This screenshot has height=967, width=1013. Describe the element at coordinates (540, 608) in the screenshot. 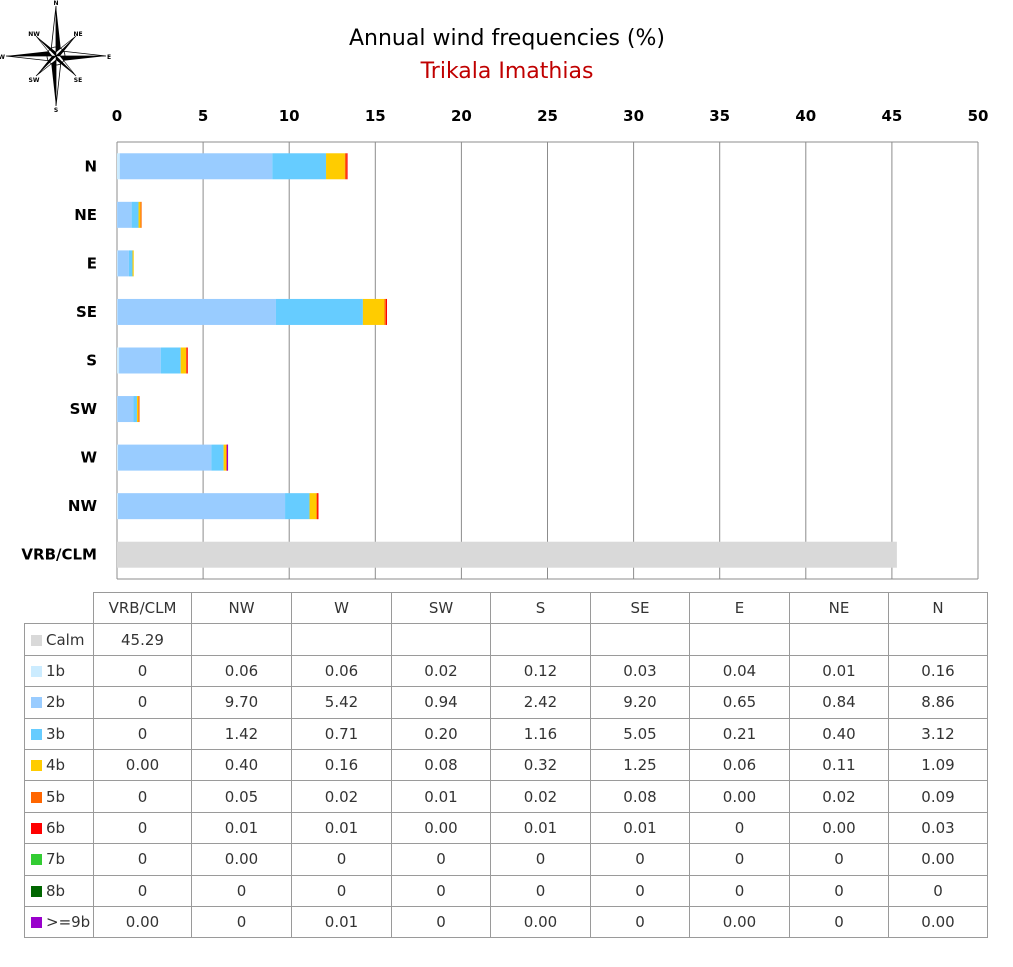

I see `table-column-header: S` at that location.